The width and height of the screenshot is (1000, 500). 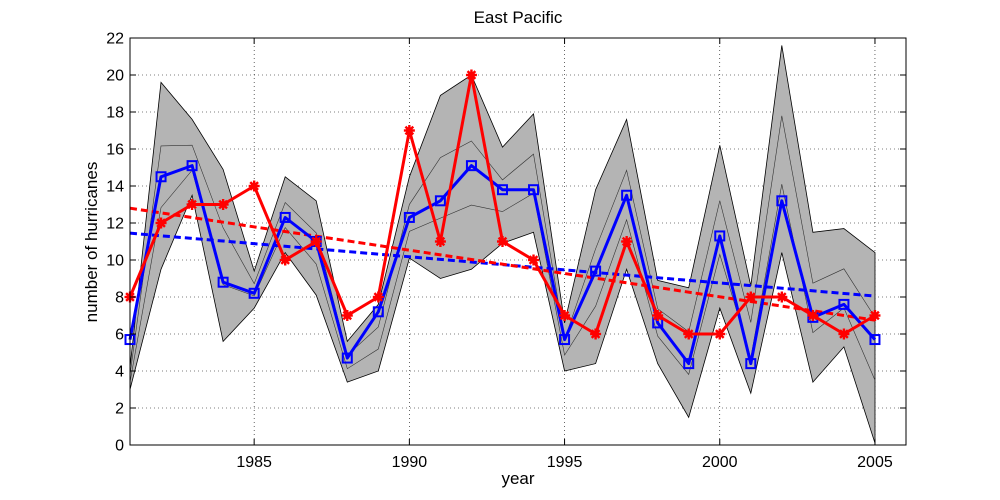 I want to click on y-tick-label: 4, so click(x=119, y=372).